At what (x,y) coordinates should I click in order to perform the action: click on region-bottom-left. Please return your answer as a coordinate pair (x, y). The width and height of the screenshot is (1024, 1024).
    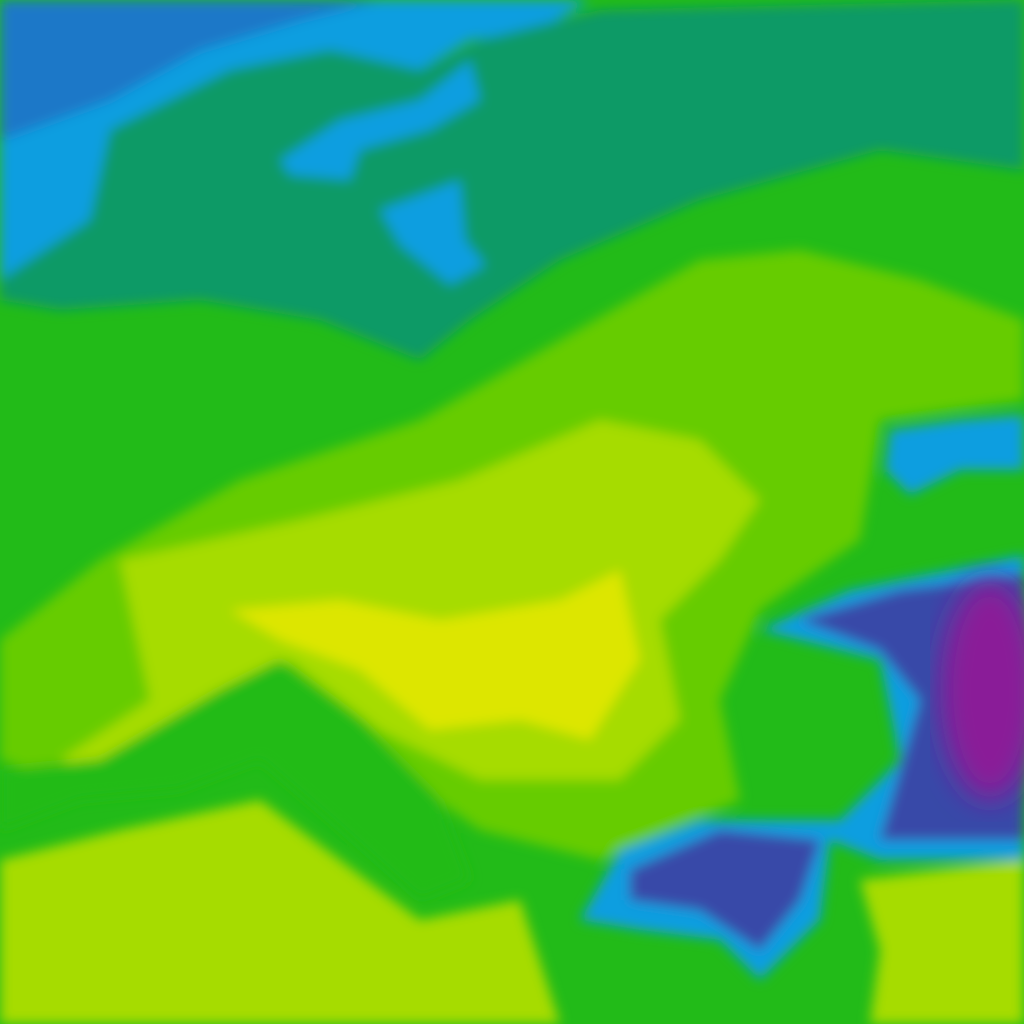
    Looking at the image, I should click on (280, 912).